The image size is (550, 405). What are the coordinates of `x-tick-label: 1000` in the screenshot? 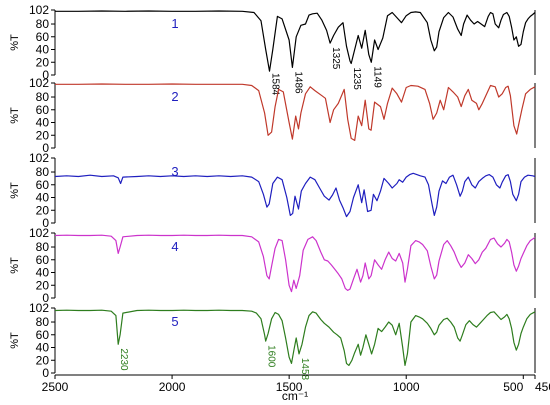 It's located at (406, 387).